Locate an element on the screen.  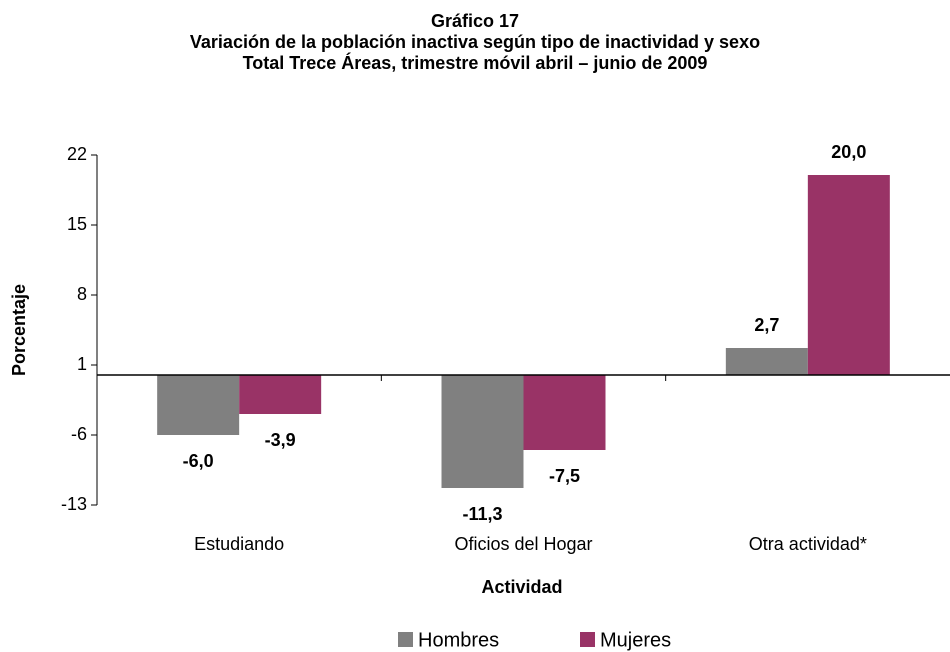
data-label: 20,0 is located at coordinates (848, 152).